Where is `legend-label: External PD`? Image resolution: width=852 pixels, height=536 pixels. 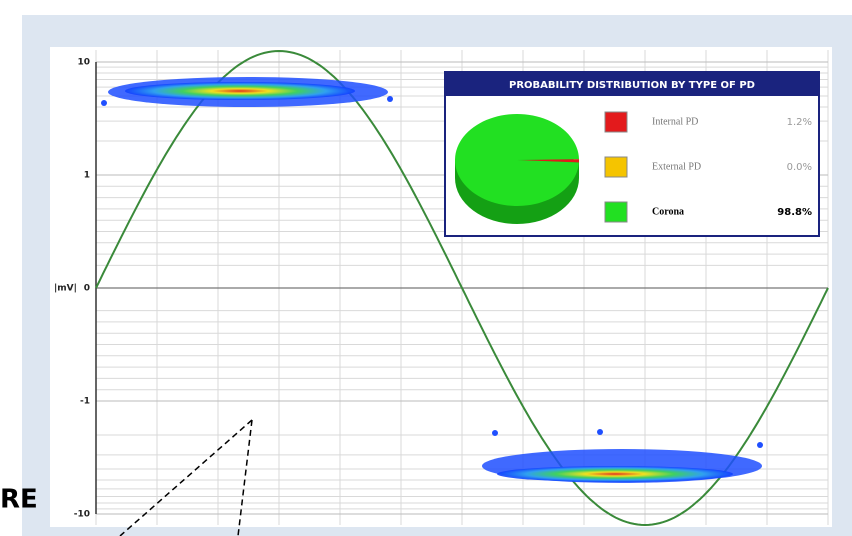
legend-label: External PD is located at coordinates (676, 166).